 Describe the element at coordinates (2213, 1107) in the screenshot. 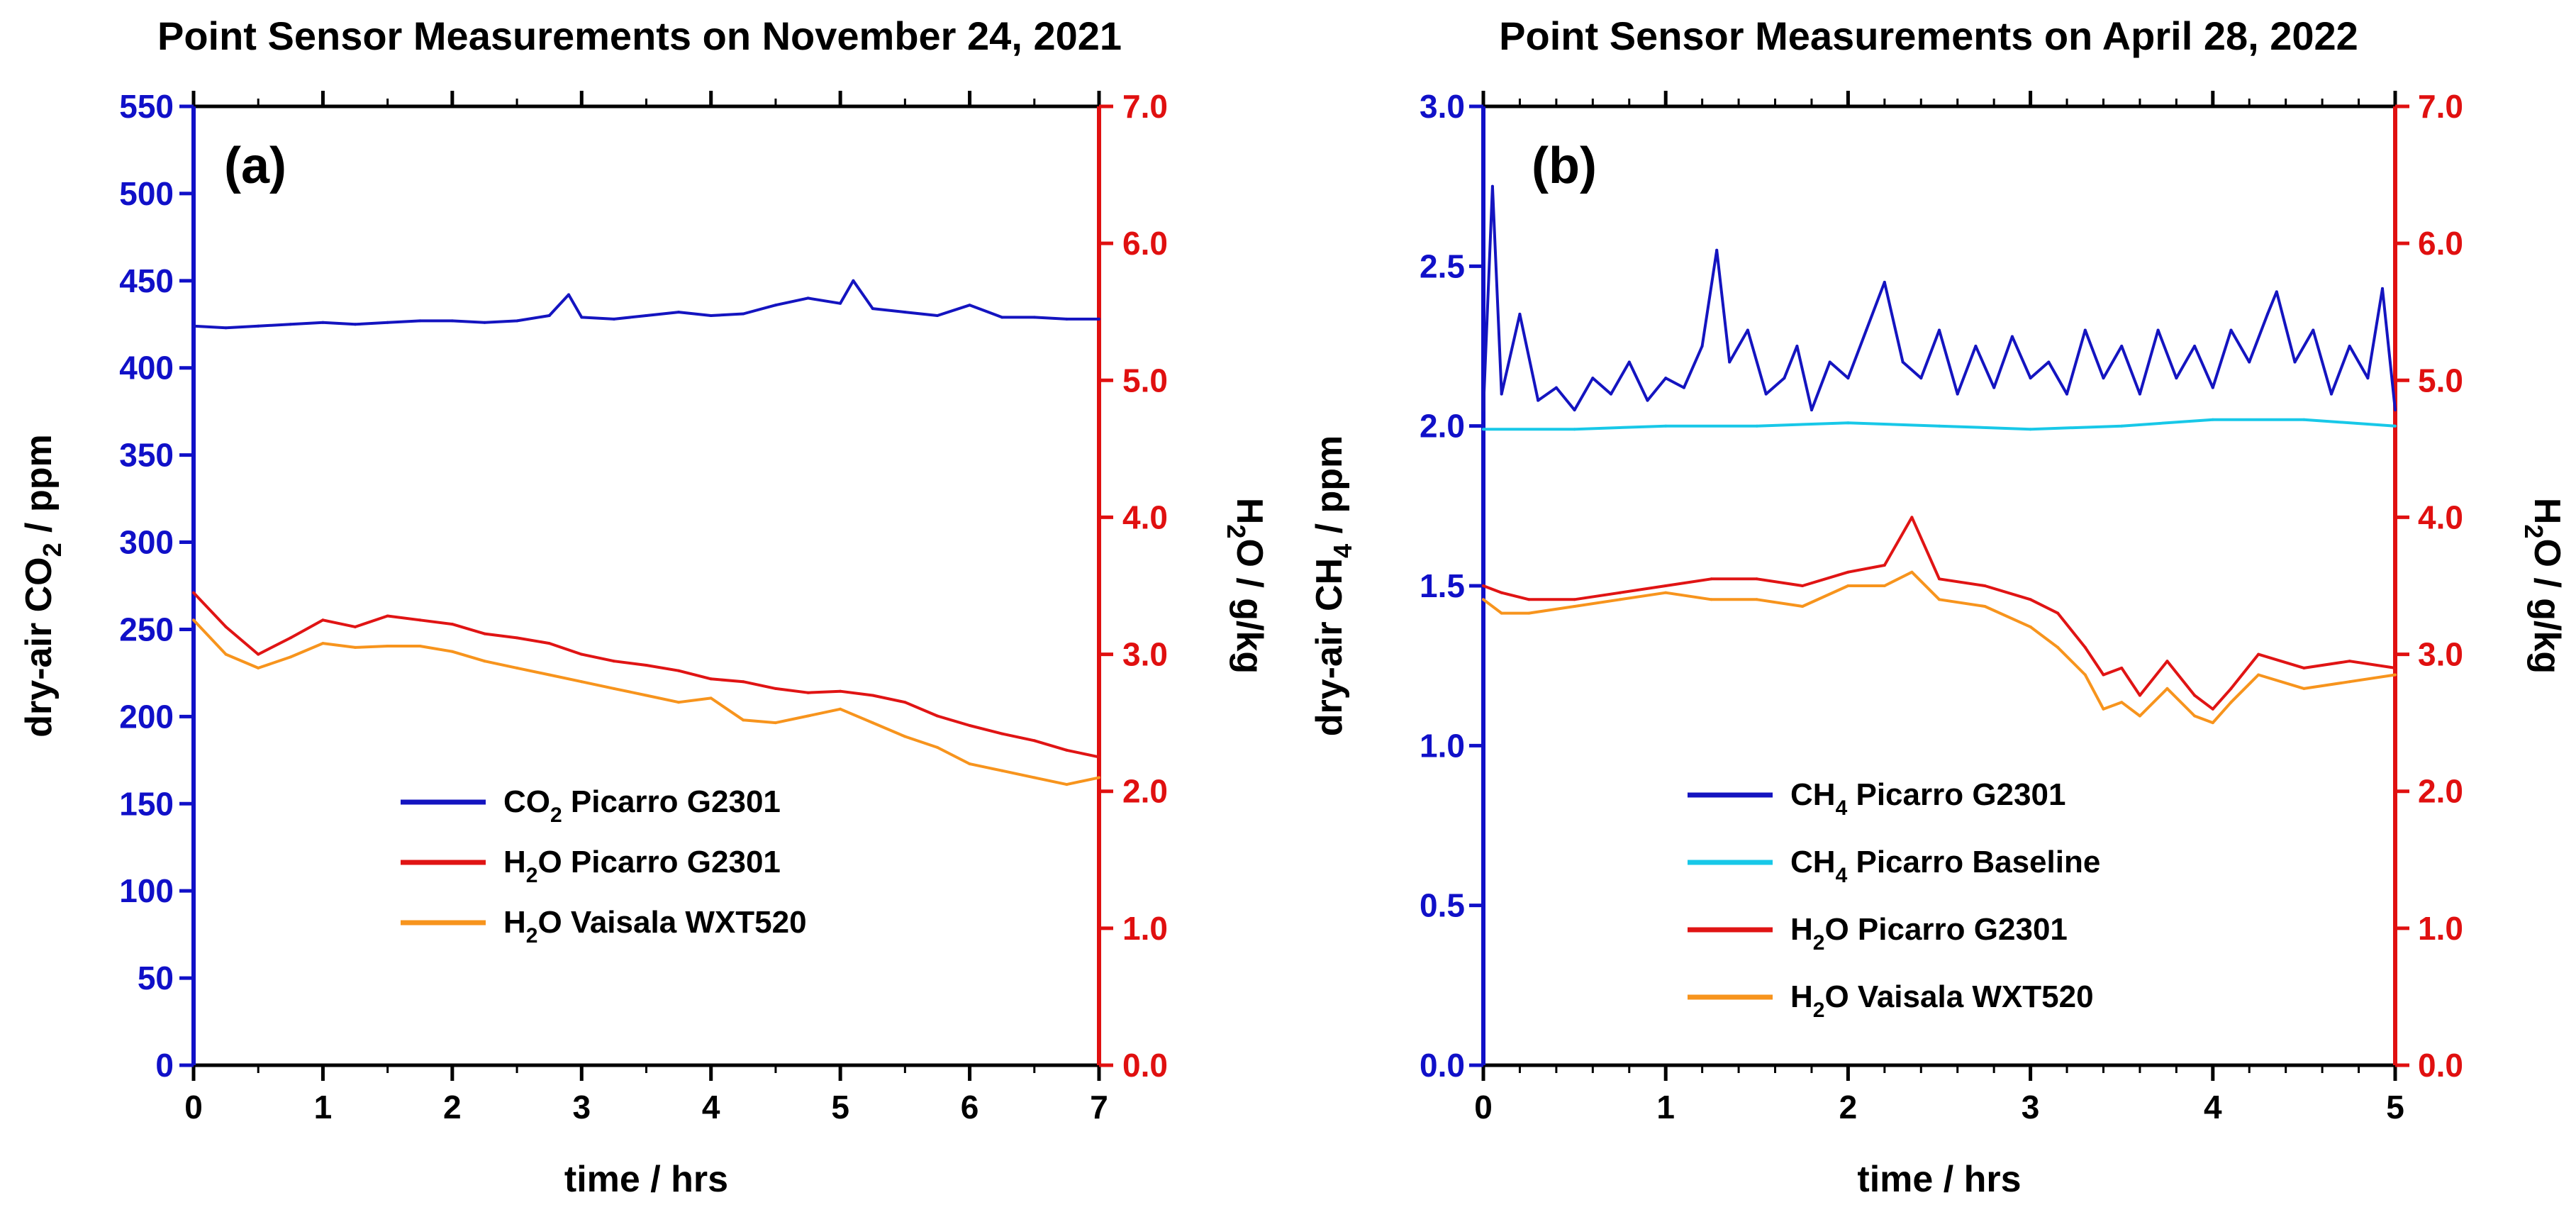

I see `x-tick-label: 4` at that location.